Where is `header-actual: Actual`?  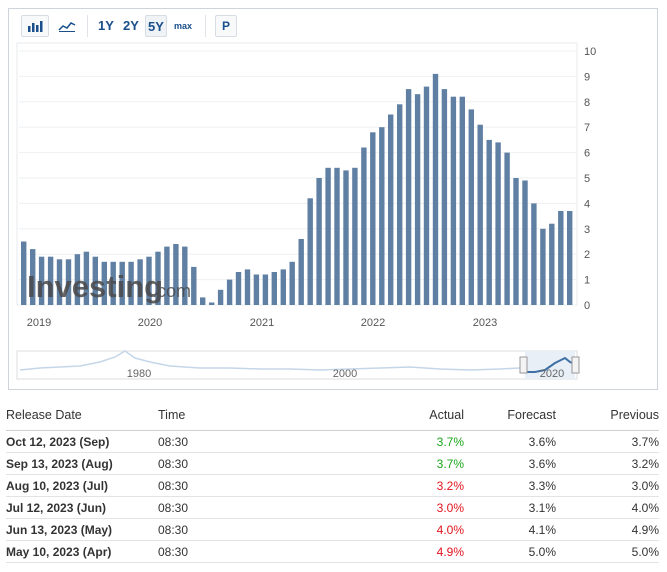 header-actual: Actual is located at coordinates (391, 415).